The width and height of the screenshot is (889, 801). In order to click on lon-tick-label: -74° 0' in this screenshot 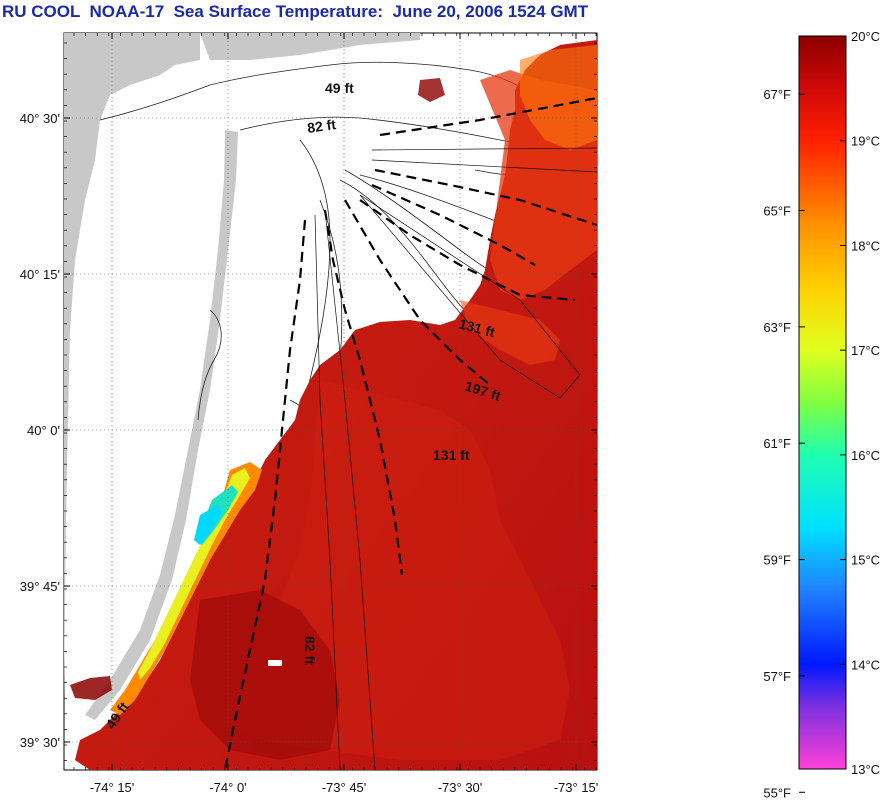, I will do `click(227, 787)`.